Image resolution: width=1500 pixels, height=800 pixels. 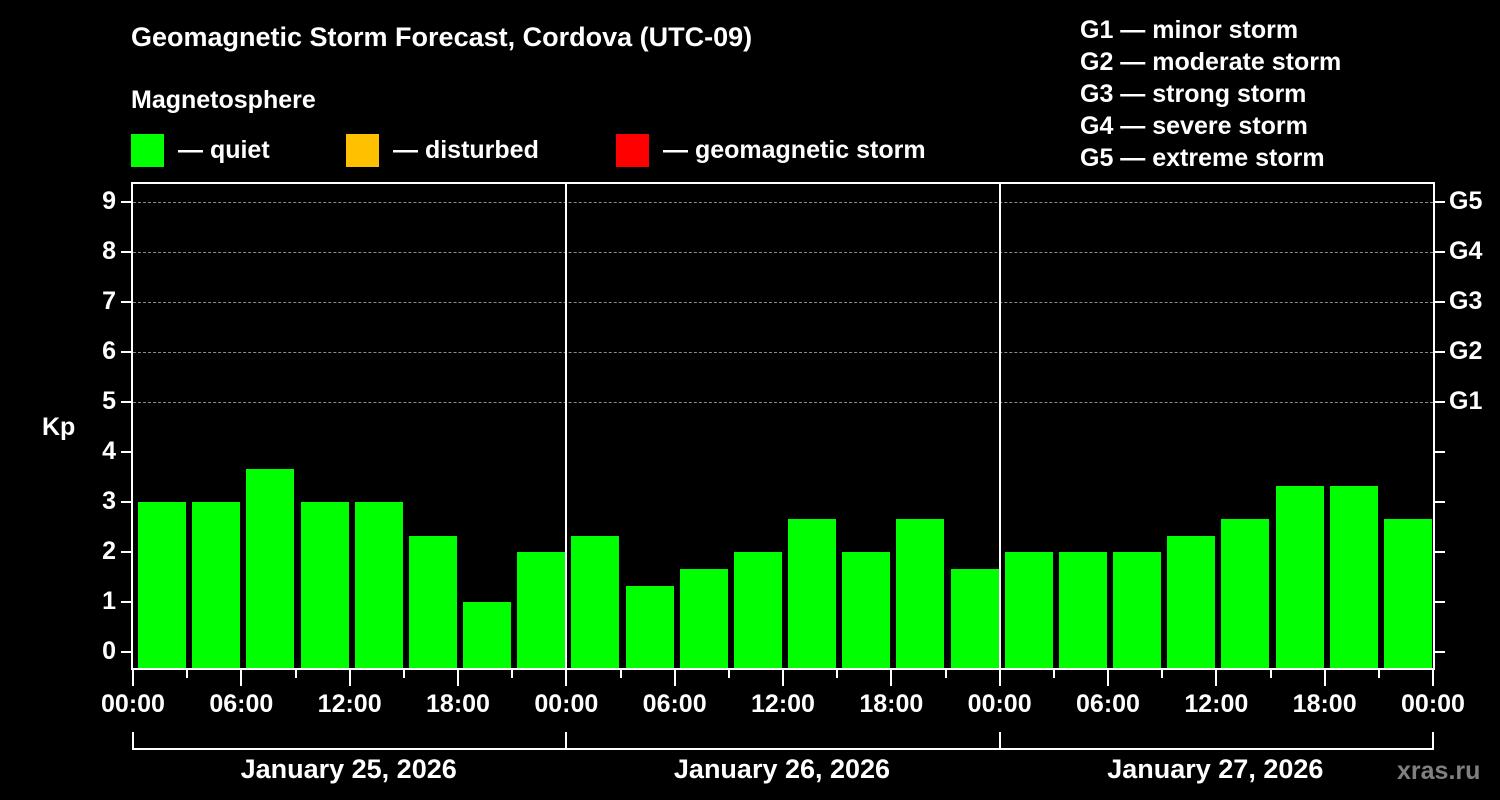 What do you see at coordinates (466, 149) in the screenshot?
I see `legend-disturbed-label: — disturbed` at bounding box center [466, 149].